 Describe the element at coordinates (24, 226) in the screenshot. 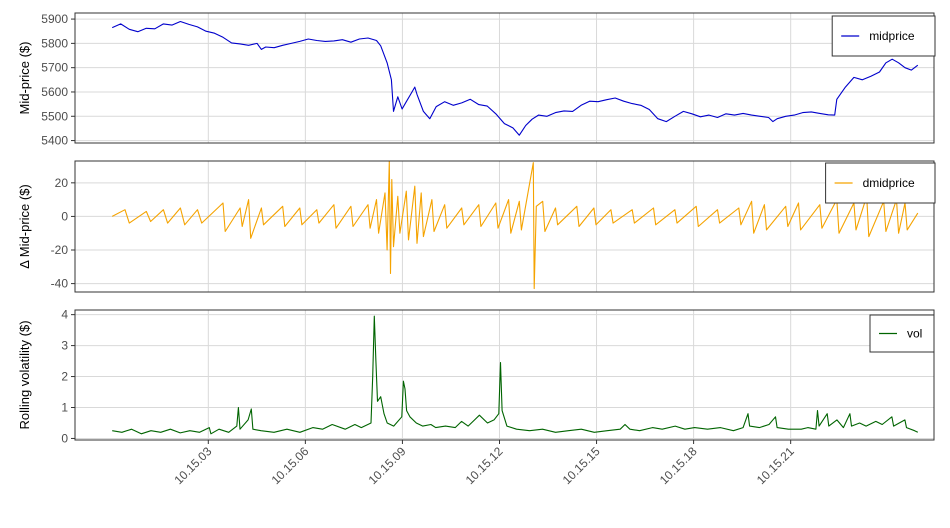

I see `y-axis-title: Δ Mid-price ($)` at that location.